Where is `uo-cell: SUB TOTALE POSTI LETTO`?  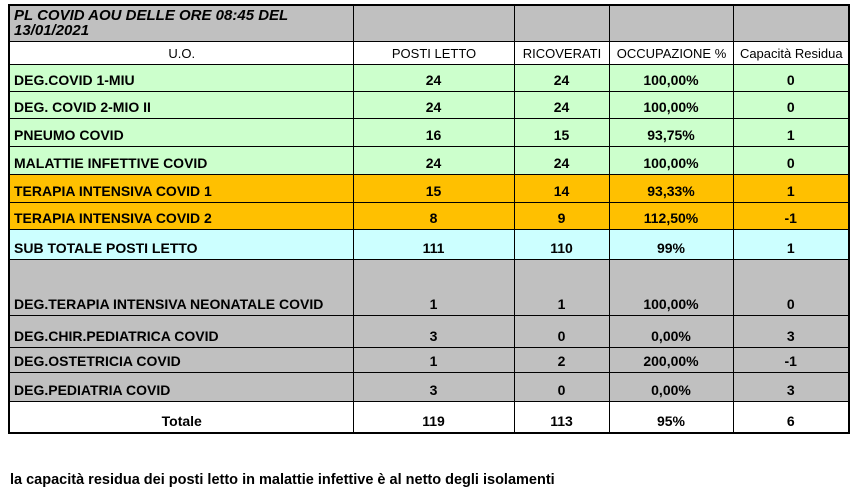
uo-cell: SUB TOTALE POSTI LETTO is located at coordinates (181, 244).